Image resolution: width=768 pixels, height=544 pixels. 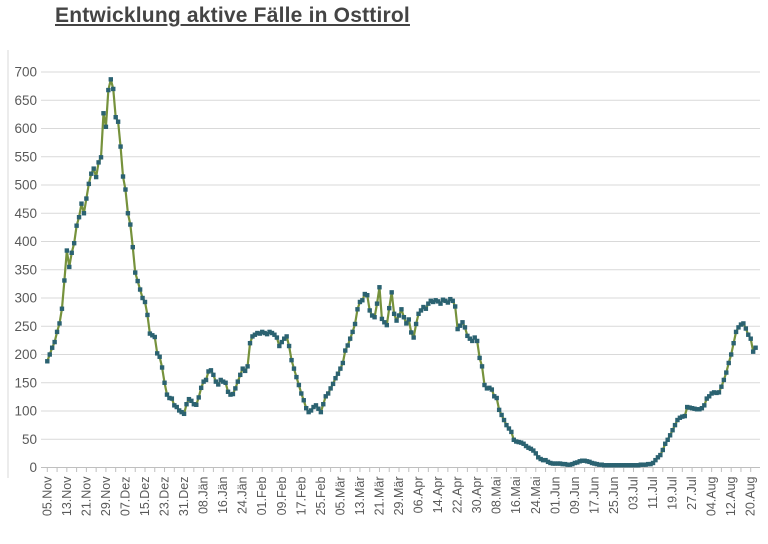 I want to click on svg-text: 09.Feb, so click(x=282, y=495).